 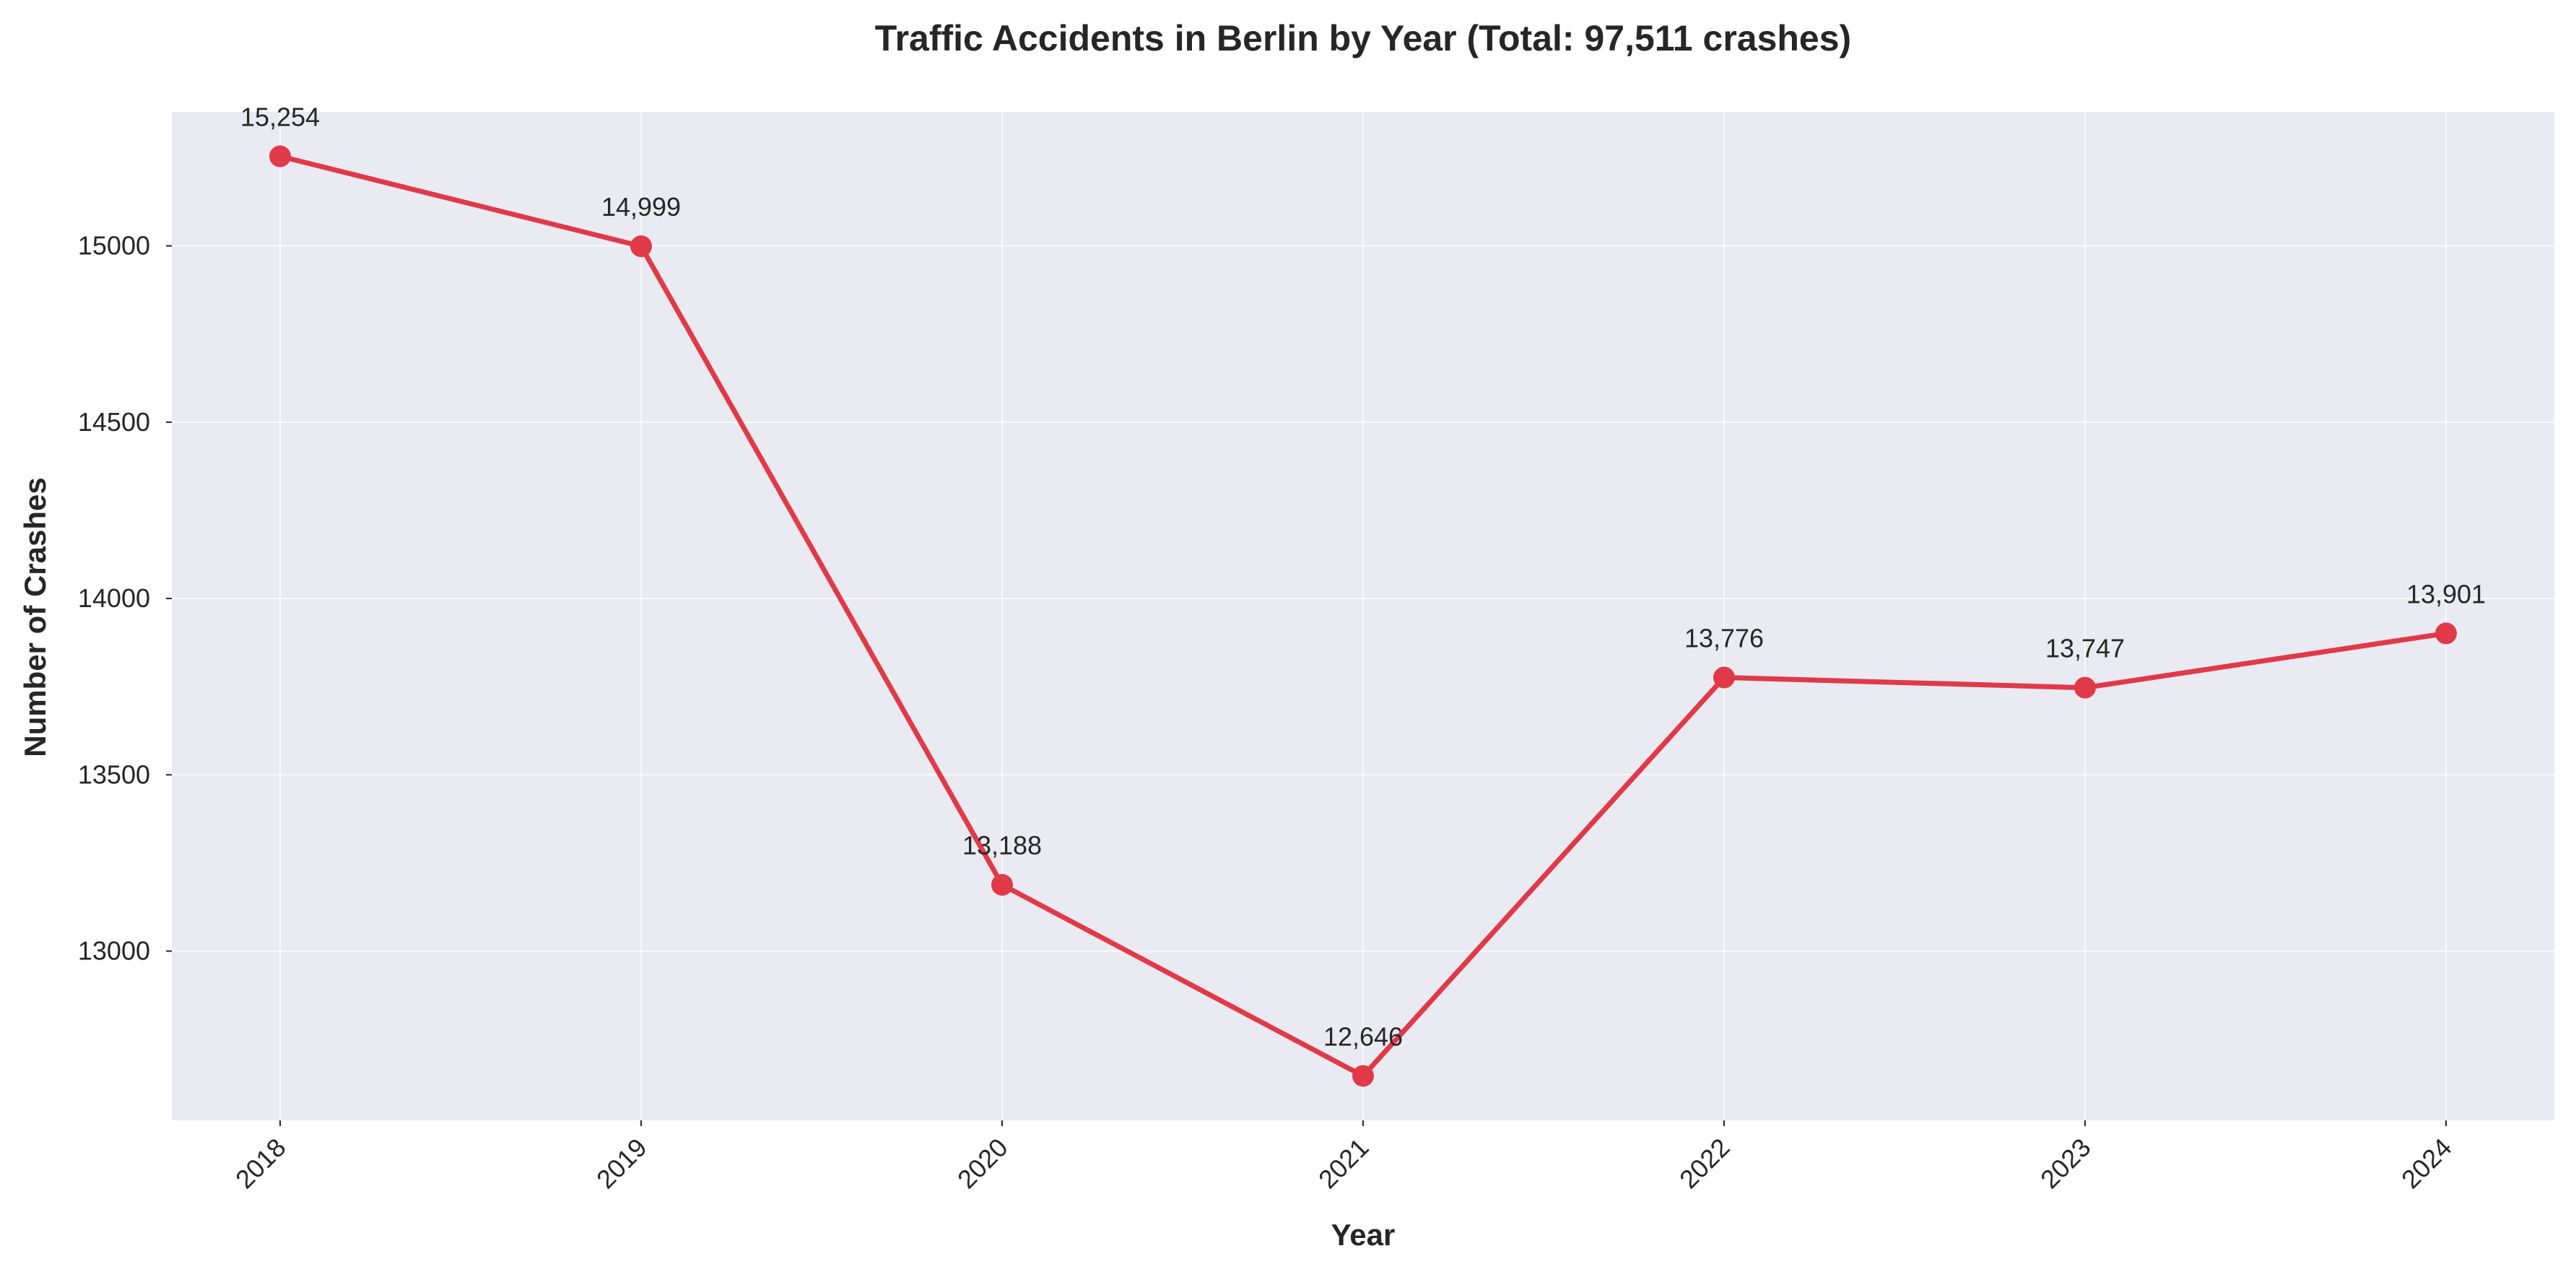 What do you see at coordinates (261, 1164) in the screenshot?
I see `x-tick-label: 2018` at bounding box center [261, 1164].